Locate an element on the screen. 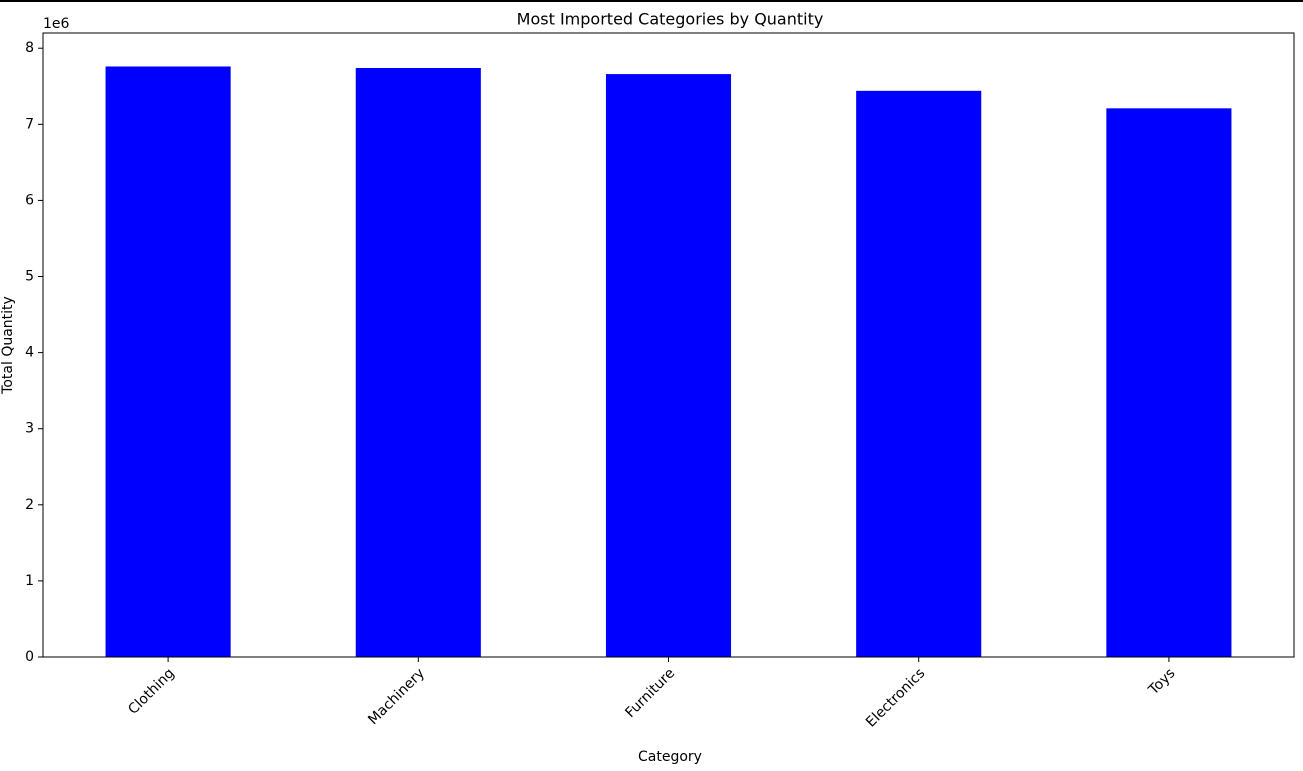  x-tick-label: Furniture is located at coordinates (650, 693).